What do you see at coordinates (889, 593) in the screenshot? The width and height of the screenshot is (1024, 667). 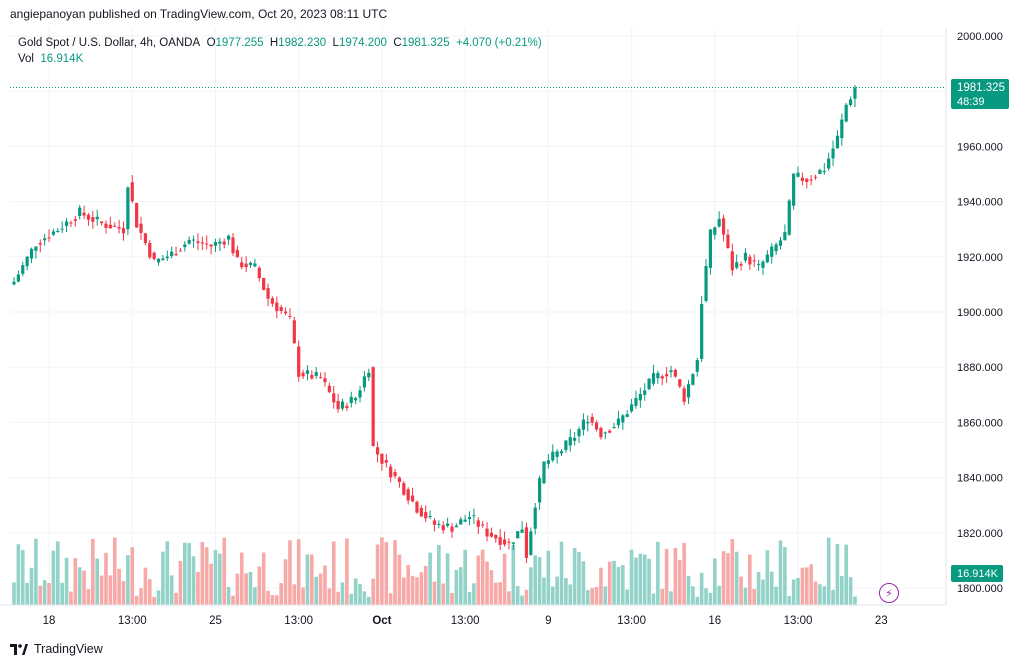 I see `lightning-icon: ⚡` at bounding box center [889, 593].